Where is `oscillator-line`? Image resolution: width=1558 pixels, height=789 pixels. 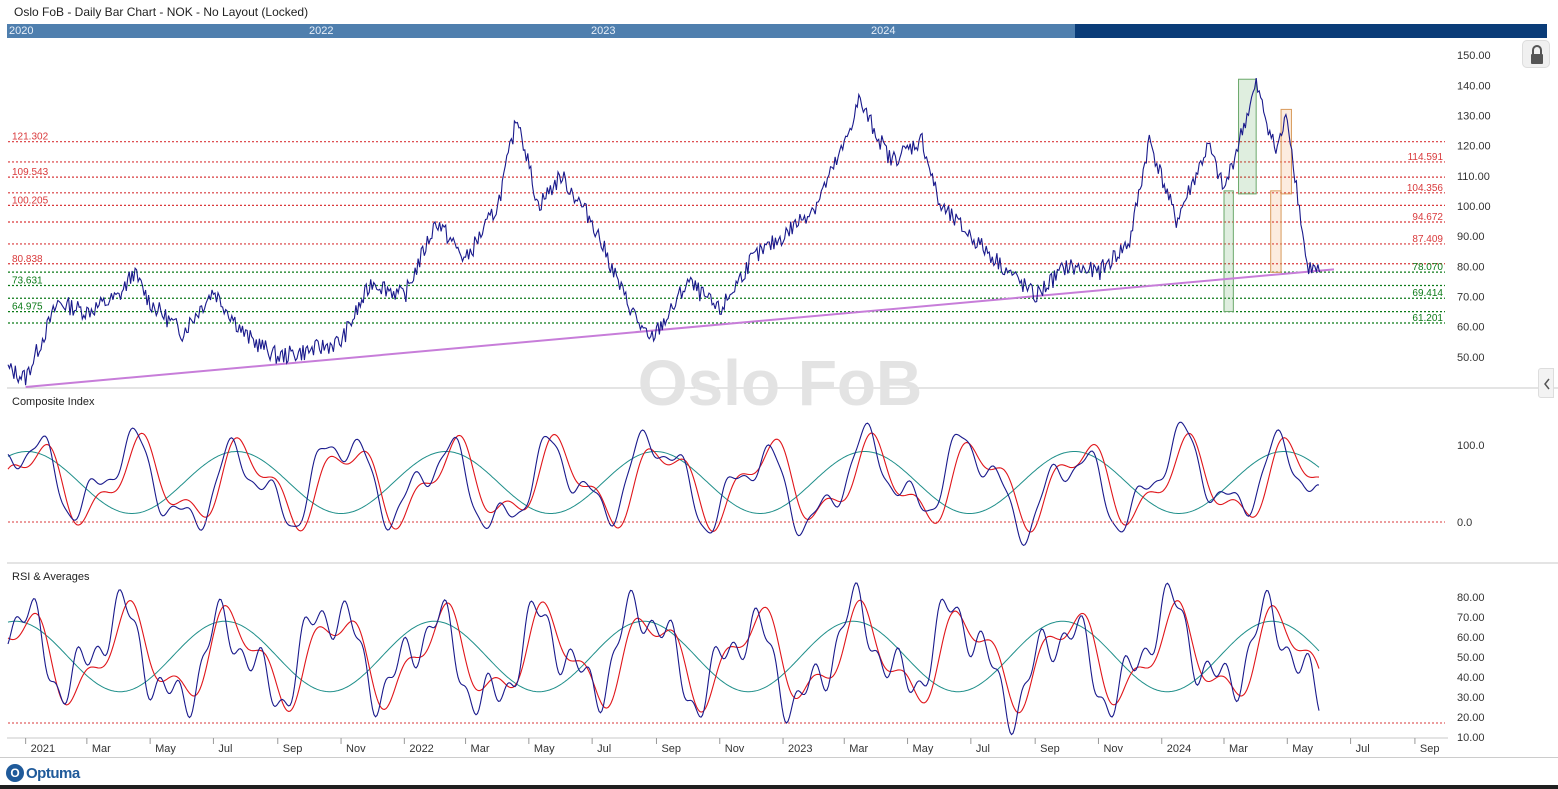
oscillator-line is located at coordinates (663, 484).